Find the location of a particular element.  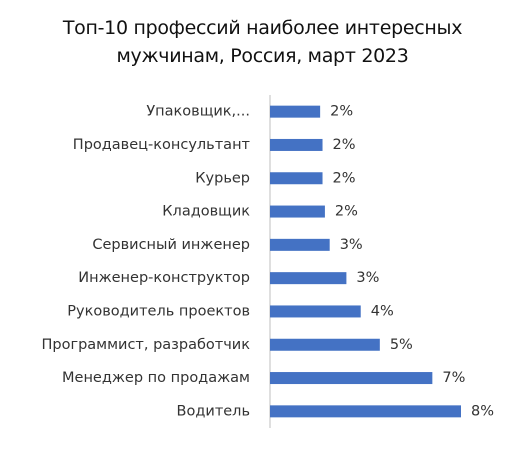

category-label: Продавец-консультант is located at coordinates (162, 145).